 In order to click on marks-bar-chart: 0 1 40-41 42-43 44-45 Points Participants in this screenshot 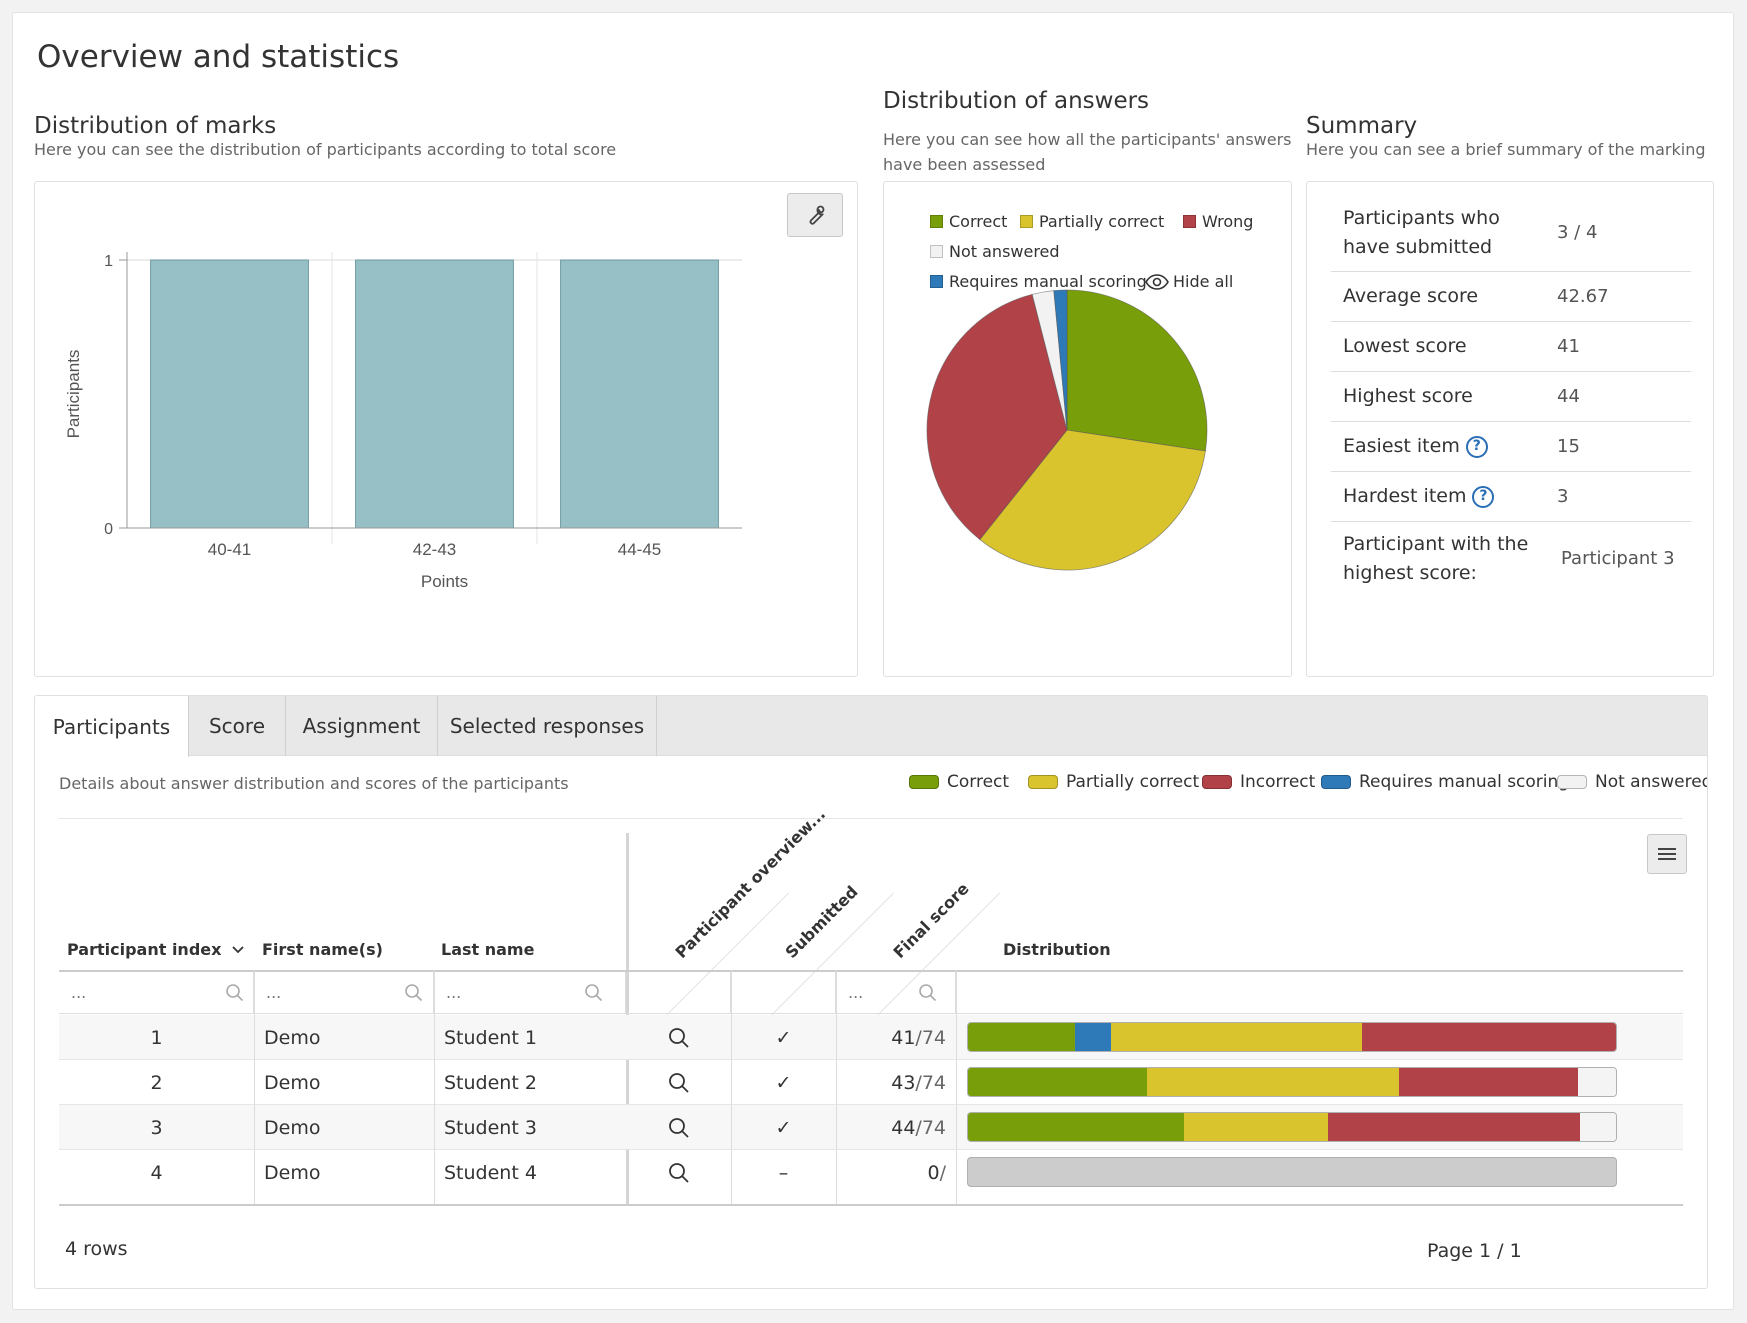, I will do `click(403, 421)`.